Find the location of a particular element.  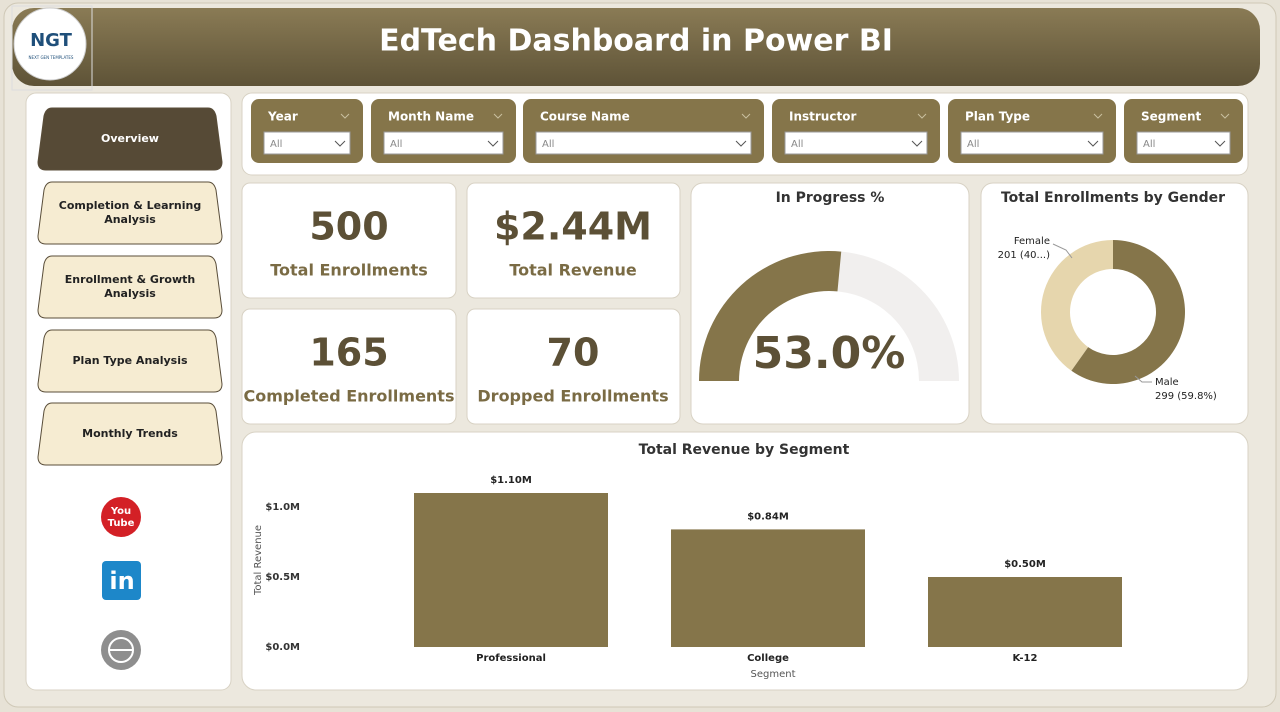

linkedin-icon is located at coordinates (121, 580).